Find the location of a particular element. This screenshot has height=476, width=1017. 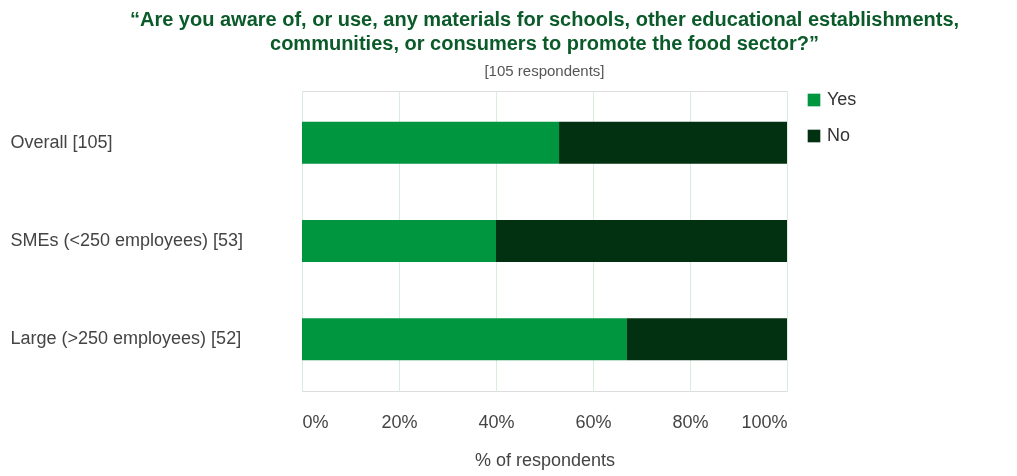

x-tick-label: 80% is located at coordinates (690, 421).